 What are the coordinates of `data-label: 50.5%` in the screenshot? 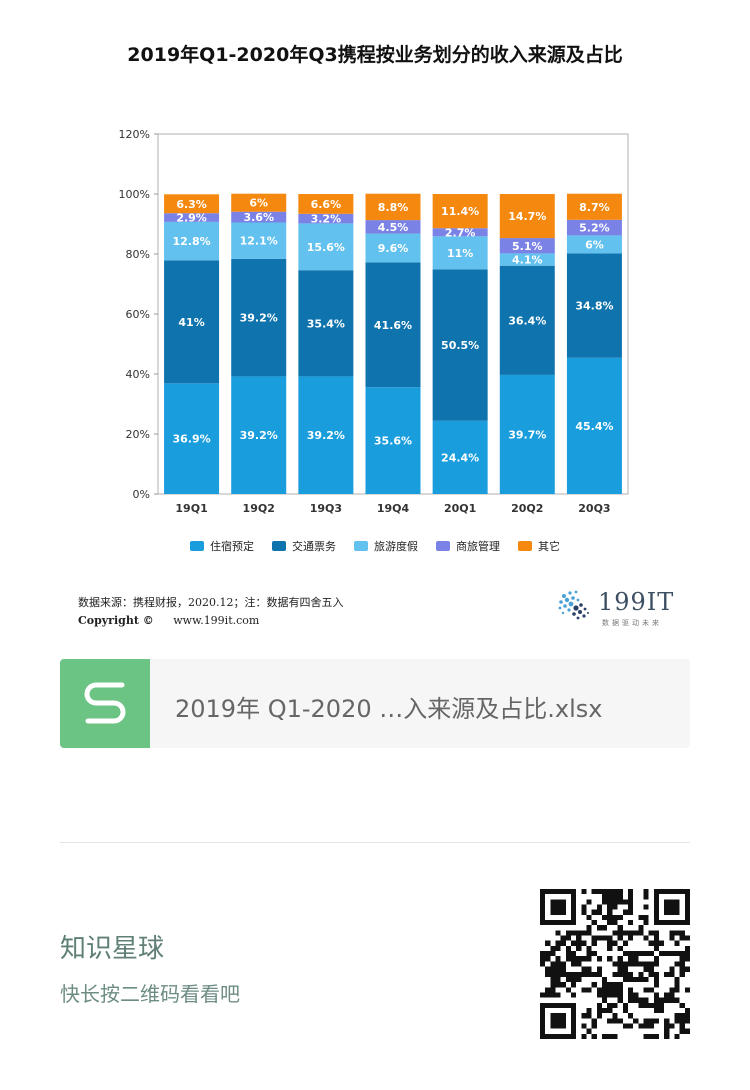 It's located at (460, 345).